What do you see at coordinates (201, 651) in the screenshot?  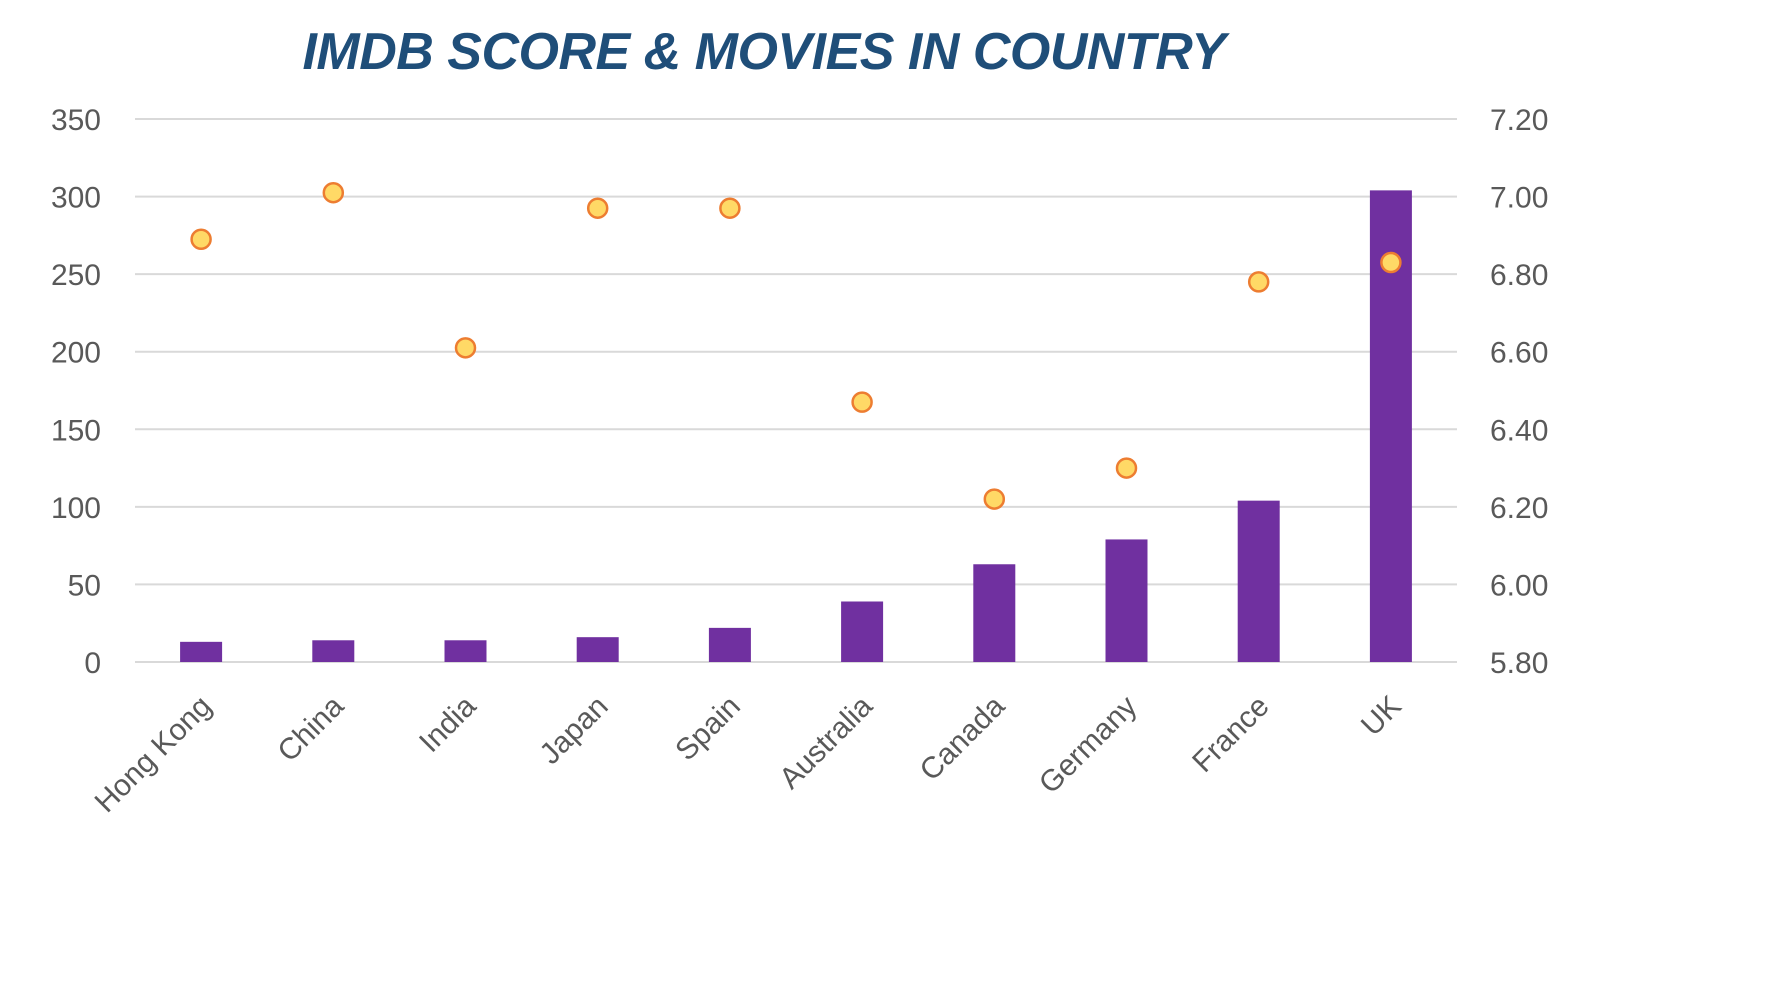 I see `bar-hong-kong` at bounding box center [201, 651].